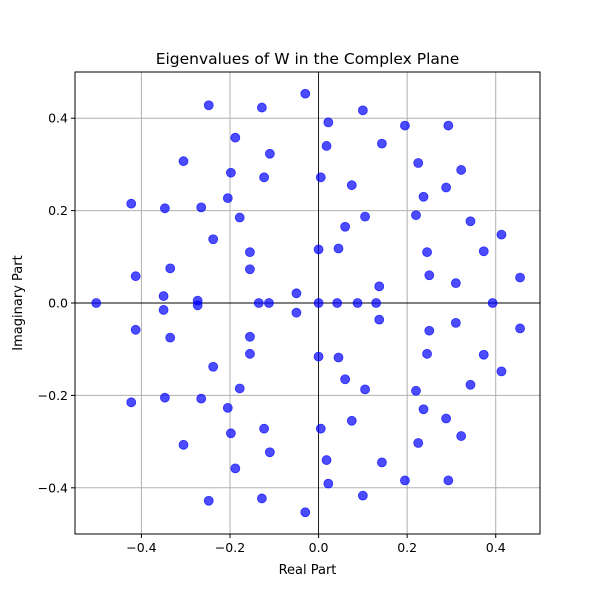 This screenshot has width=600, height=600. Describe the element at coordinates (230, 547) in the screenshot. I see `x-tick-label: −0.2` at that location.